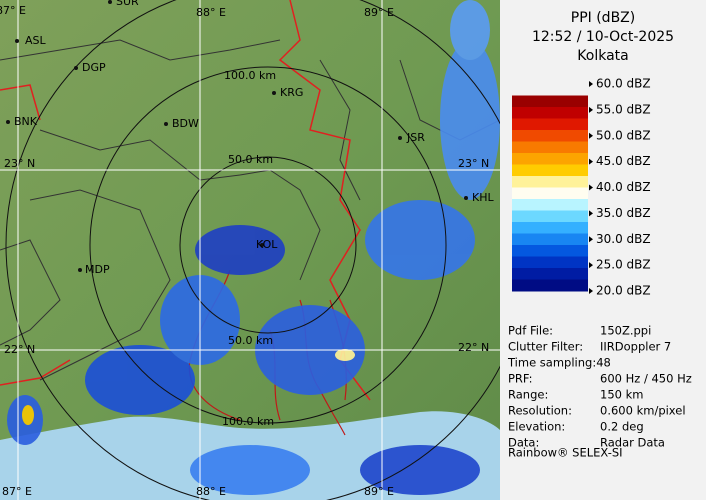  Describe the element at coordinates (632, 443) in the screenshot. I see `info-value: Radar Data` at that location.